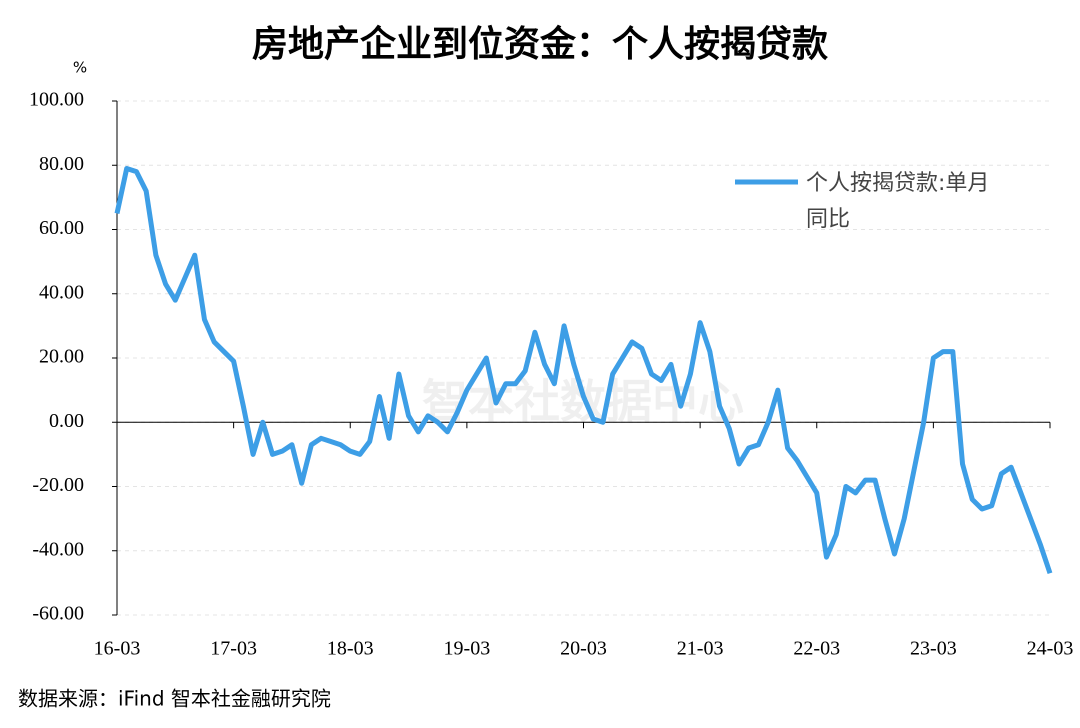 The width and height of the screenshot is (1080, 728). What do you see at coordinates (816, 649) in the screenshot?
I see `x-tick-label: 22-03` at bounding box center [816, 649].